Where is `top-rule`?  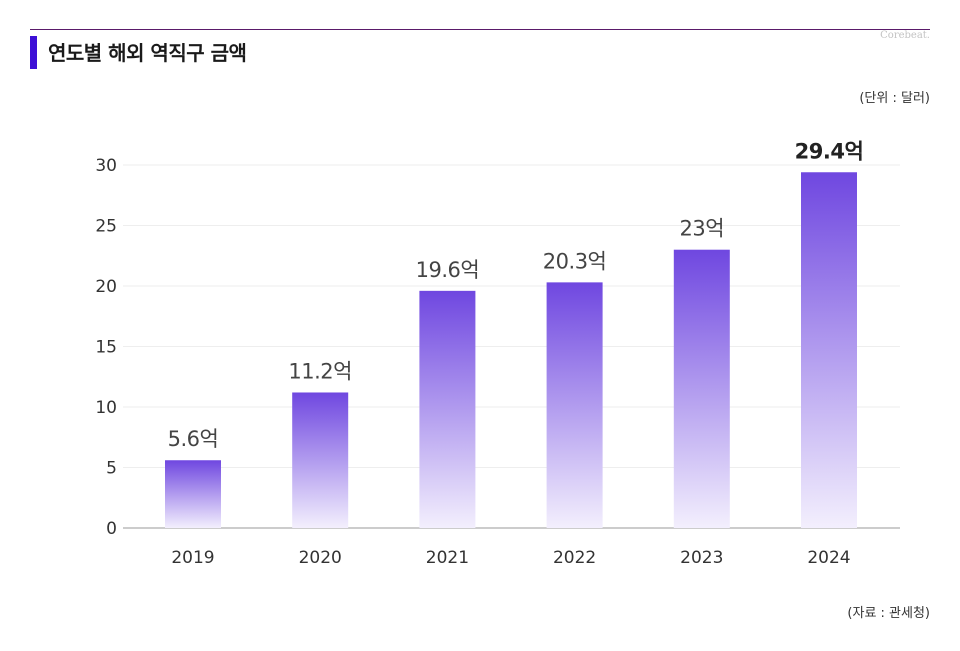 top-rule is located at coordinates (480, 29).